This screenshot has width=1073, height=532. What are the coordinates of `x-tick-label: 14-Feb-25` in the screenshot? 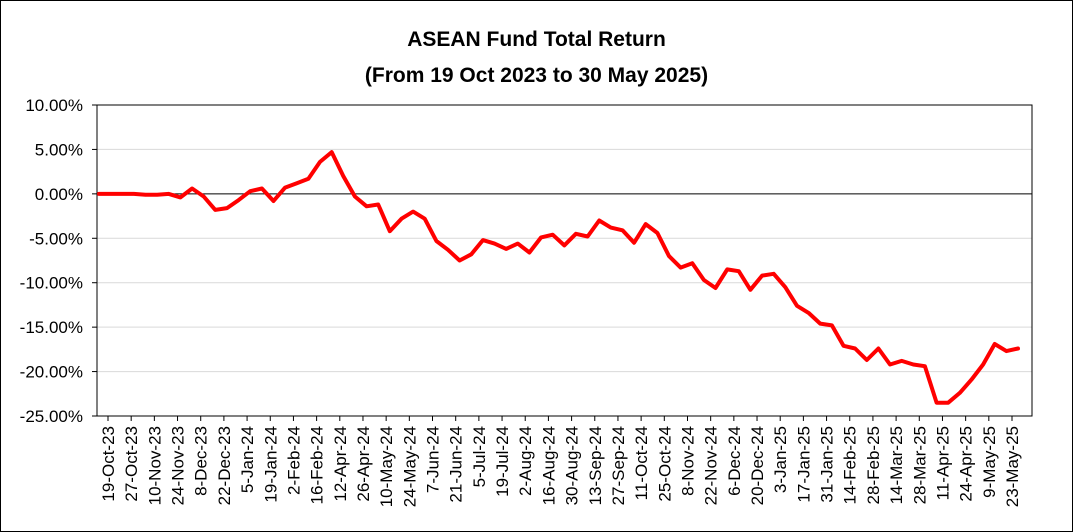 It's located at (850, 465).